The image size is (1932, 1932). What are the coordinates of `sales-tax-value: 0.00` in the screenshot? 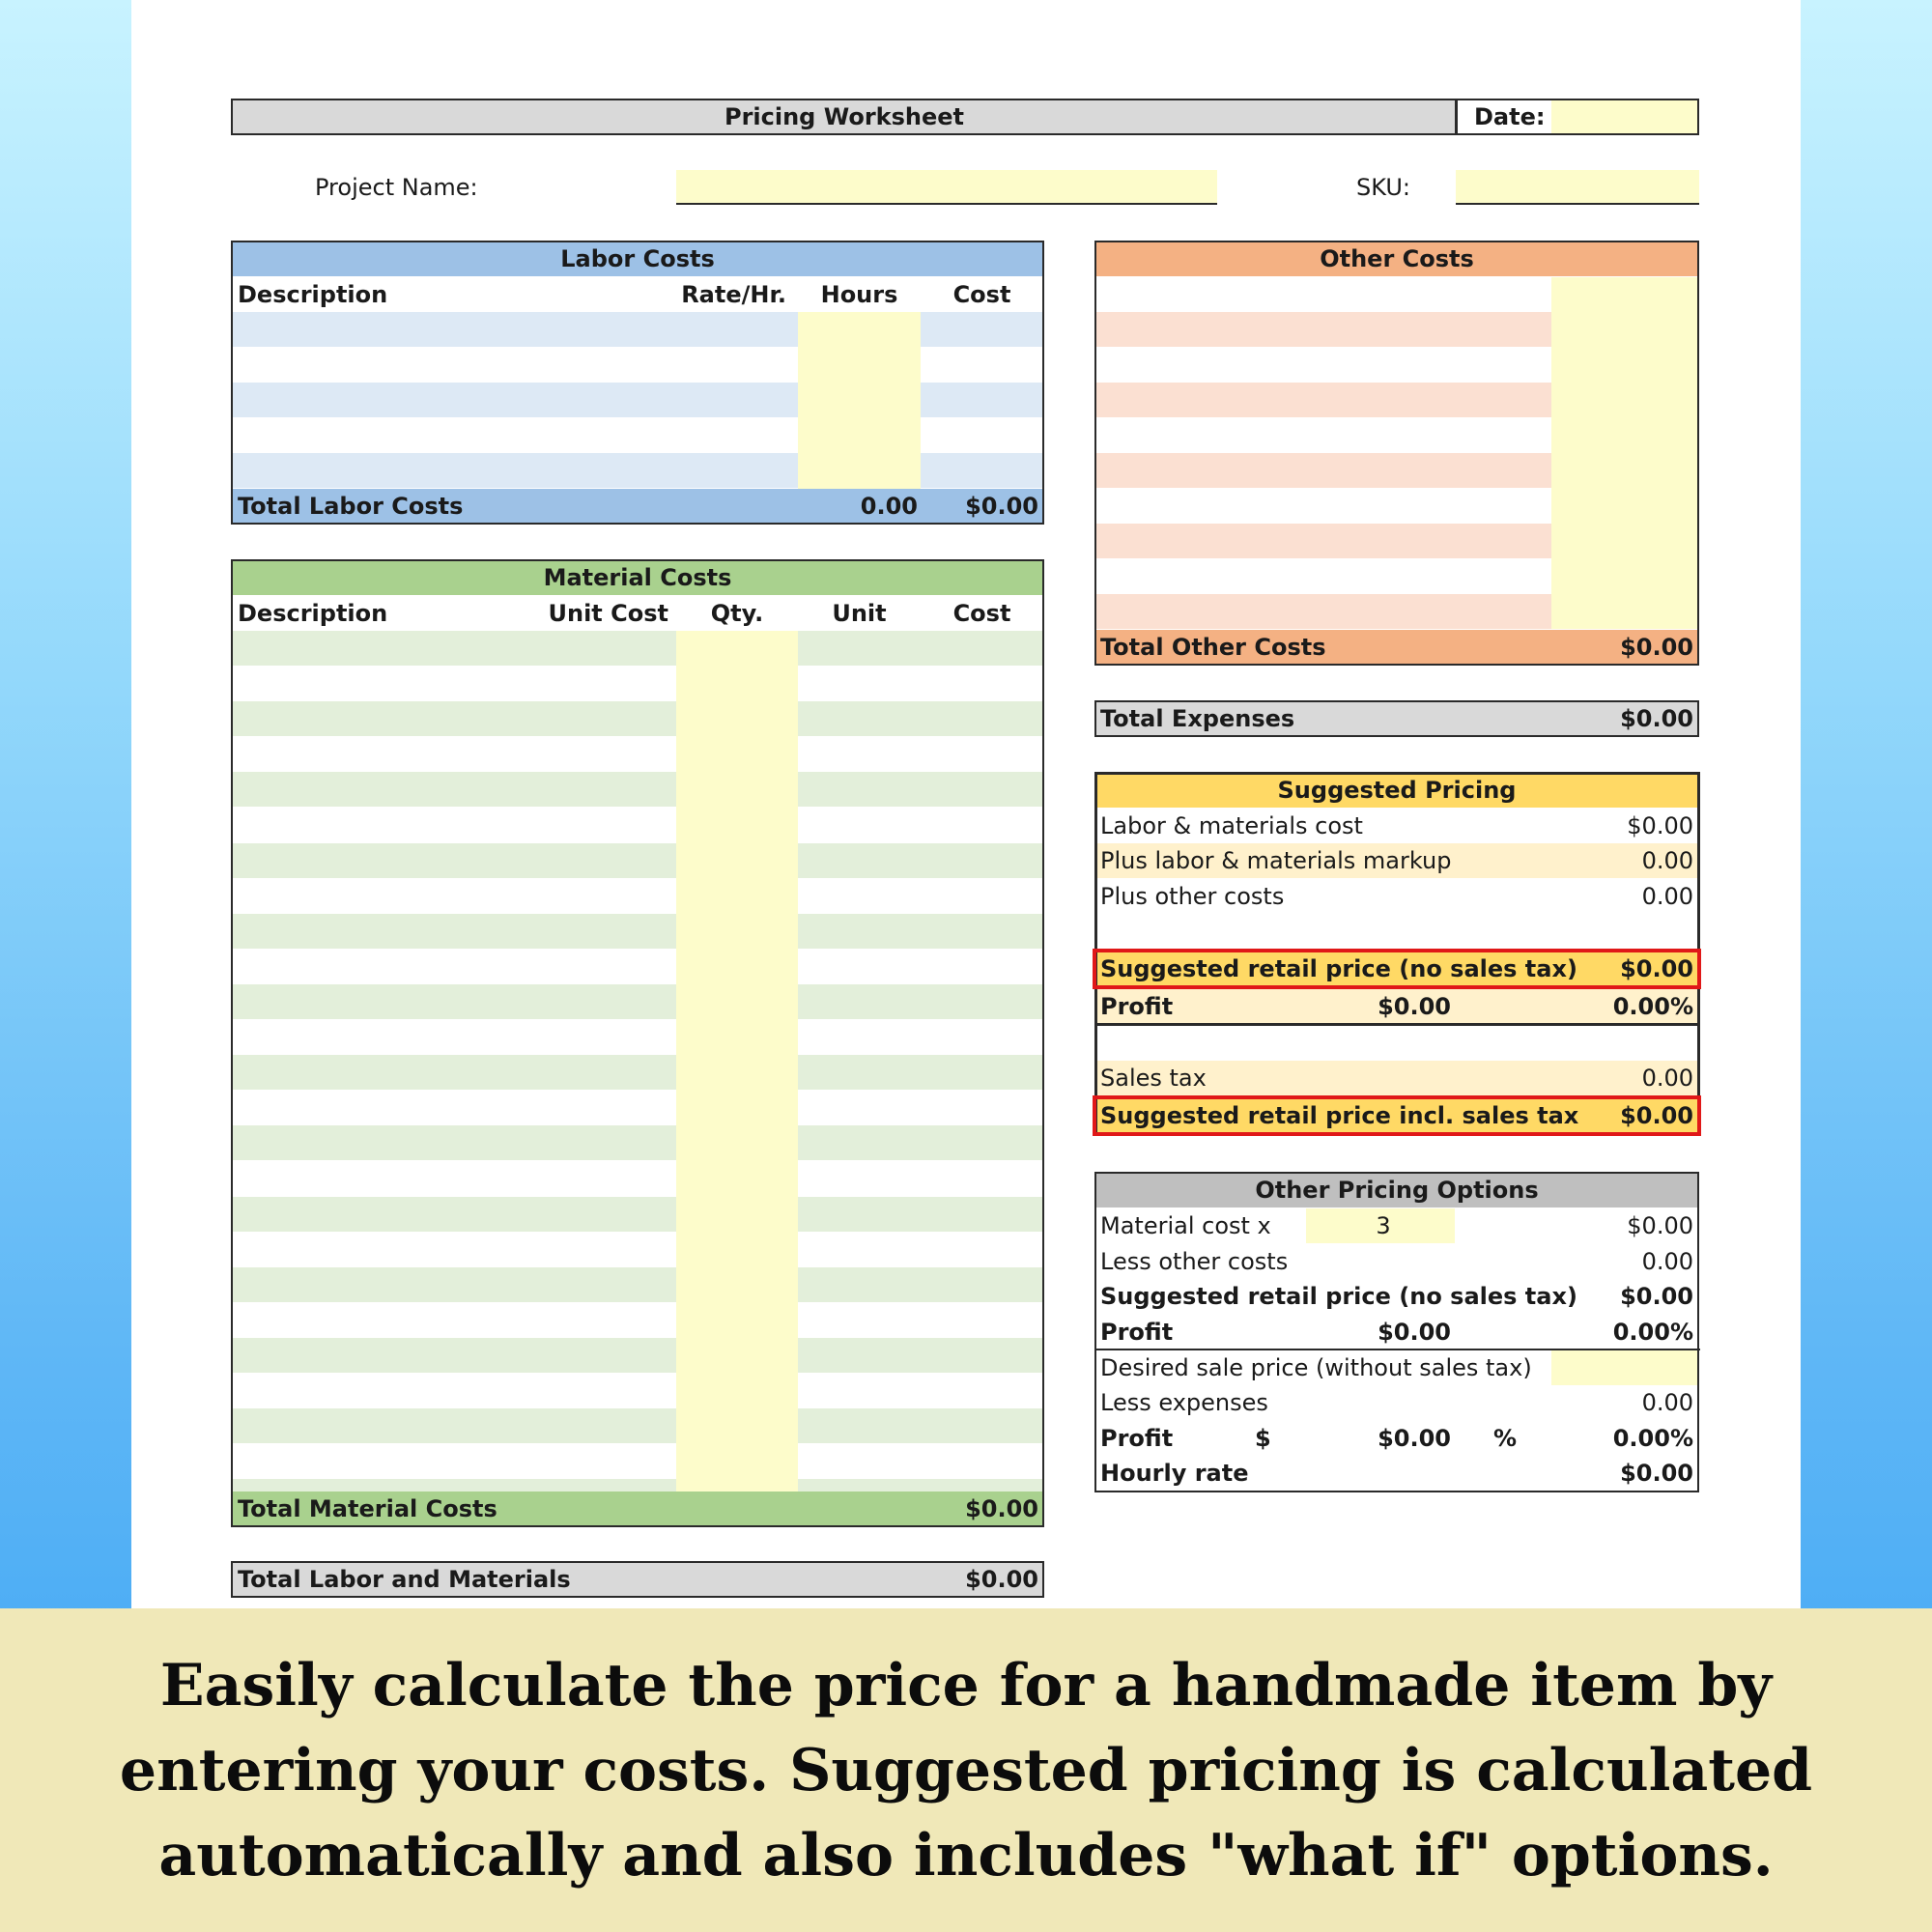 It's located at (1667, 1078).